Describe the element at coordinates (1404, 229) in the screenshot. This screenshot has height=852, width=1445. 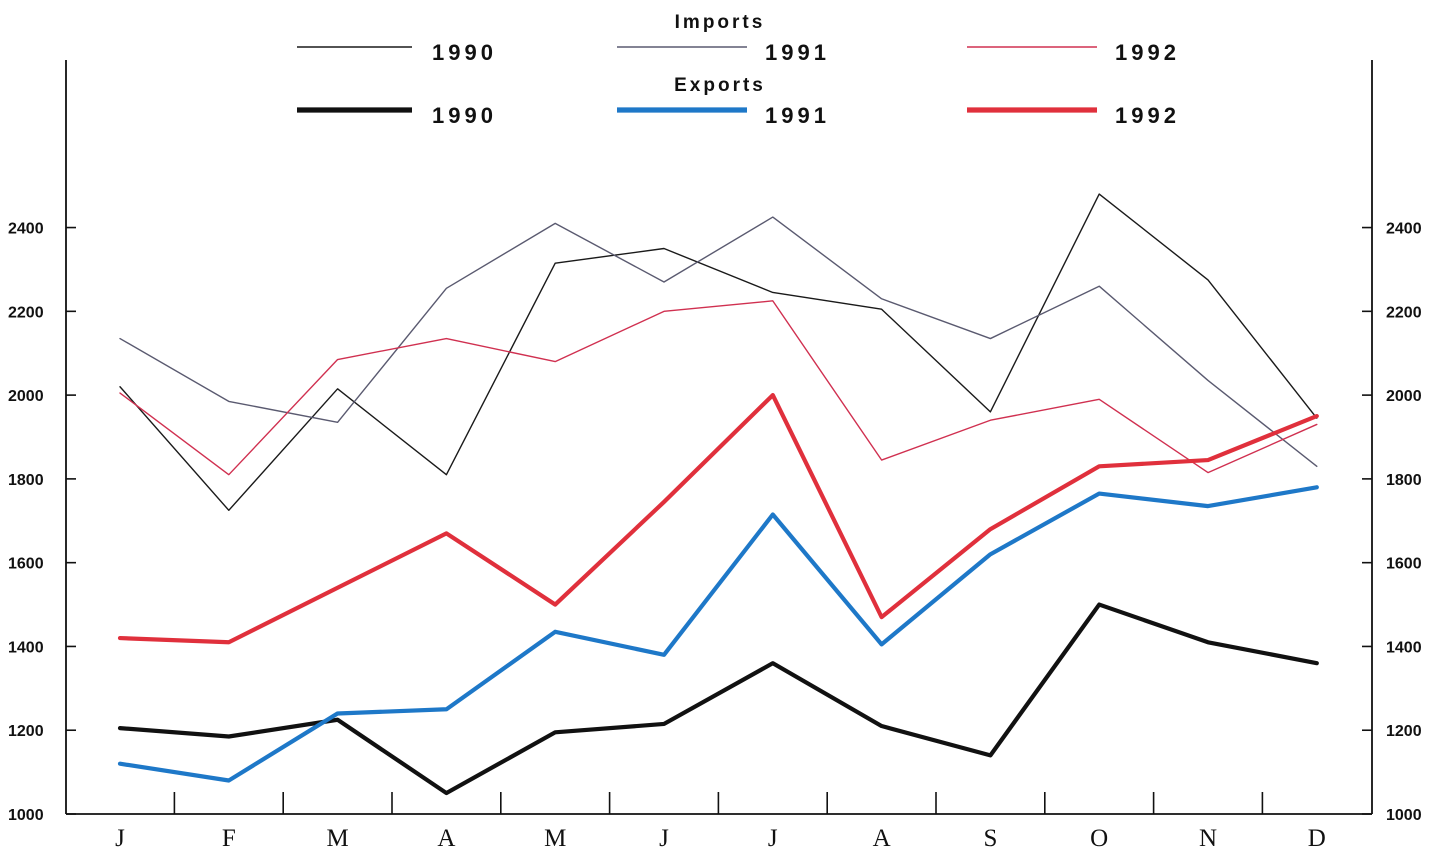
I see `ytick-label-right: 2400` at that location.